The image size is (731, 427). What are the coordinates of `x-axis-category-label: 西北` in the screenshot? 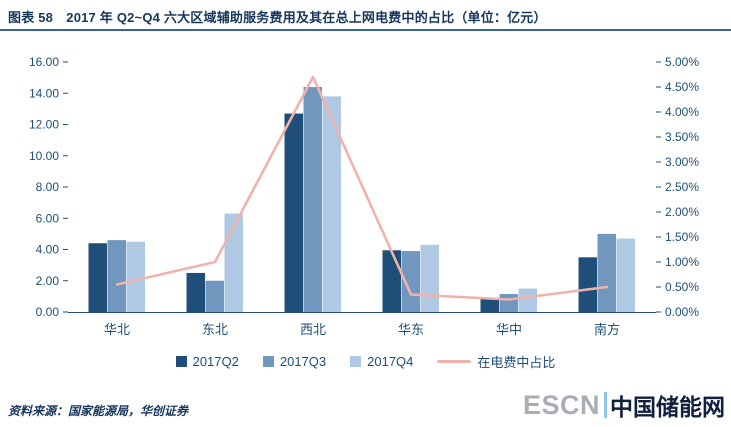 It's located at (313, 329).